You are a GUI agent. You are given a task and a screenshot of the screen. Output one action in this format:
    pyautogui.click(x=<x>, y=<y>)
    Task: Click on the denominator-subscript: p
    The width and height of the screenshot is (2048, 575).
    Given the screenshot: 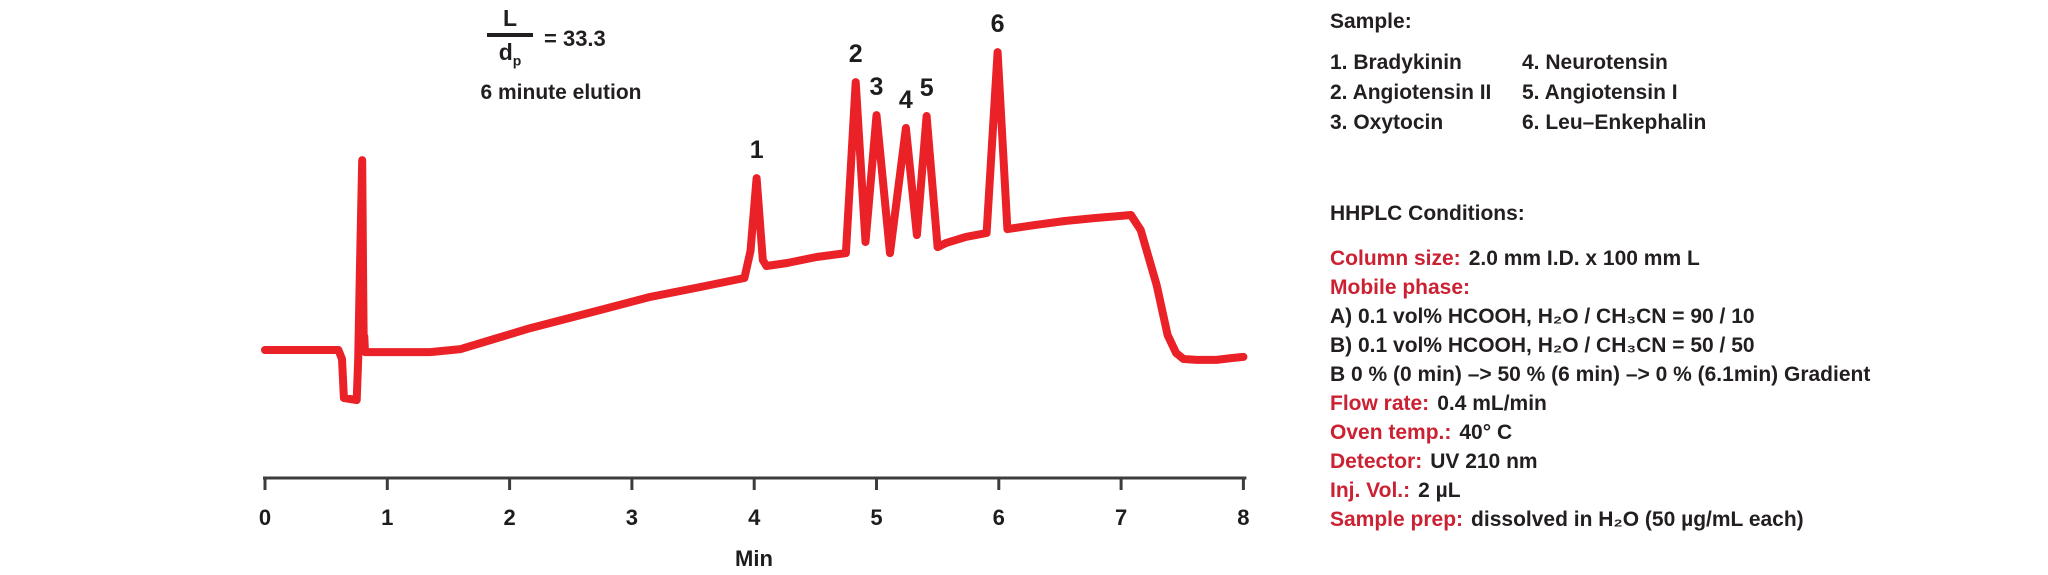 What is the action you would take?
    pyautogui.click(x=517, y=60)
    